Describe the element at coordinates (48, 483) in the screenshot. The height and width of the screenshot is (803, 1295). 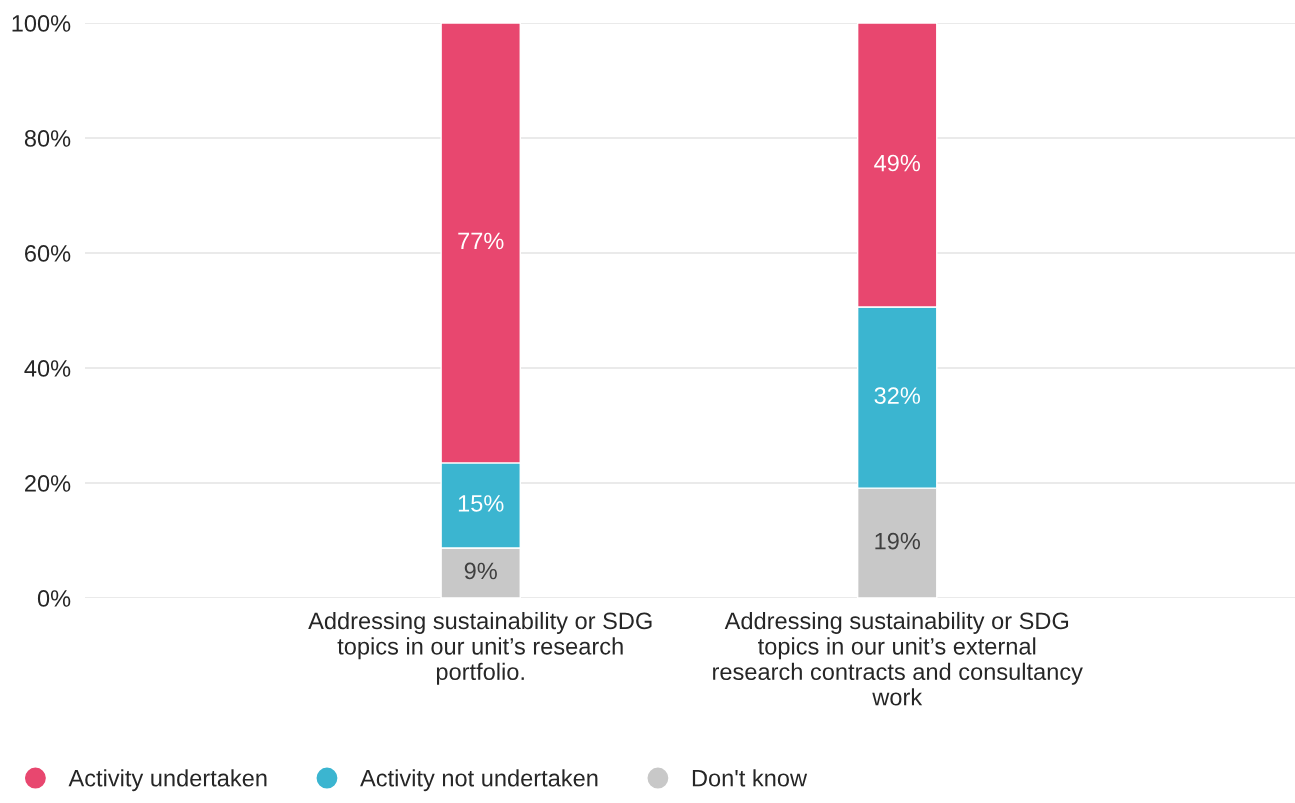
I see `y-tick-label: 20%` at that location.